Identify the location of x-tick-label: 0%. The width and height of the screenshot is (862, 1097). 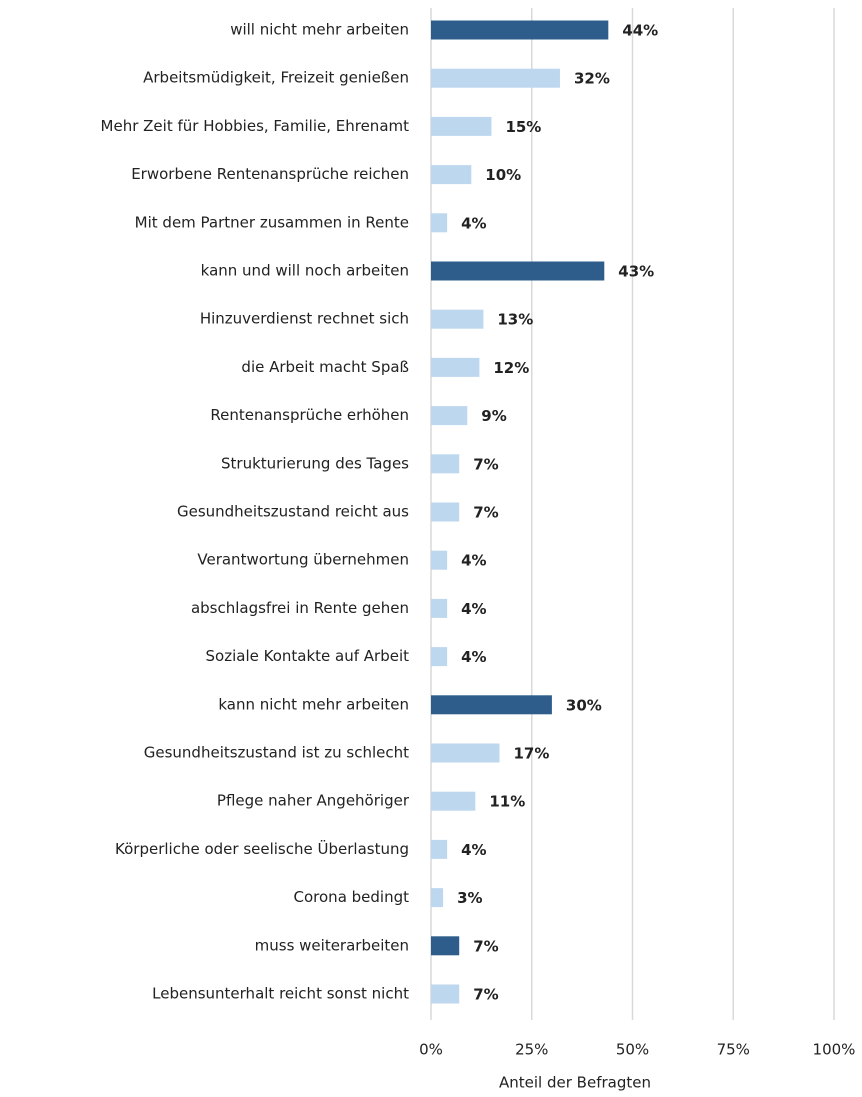
(431, 1050).